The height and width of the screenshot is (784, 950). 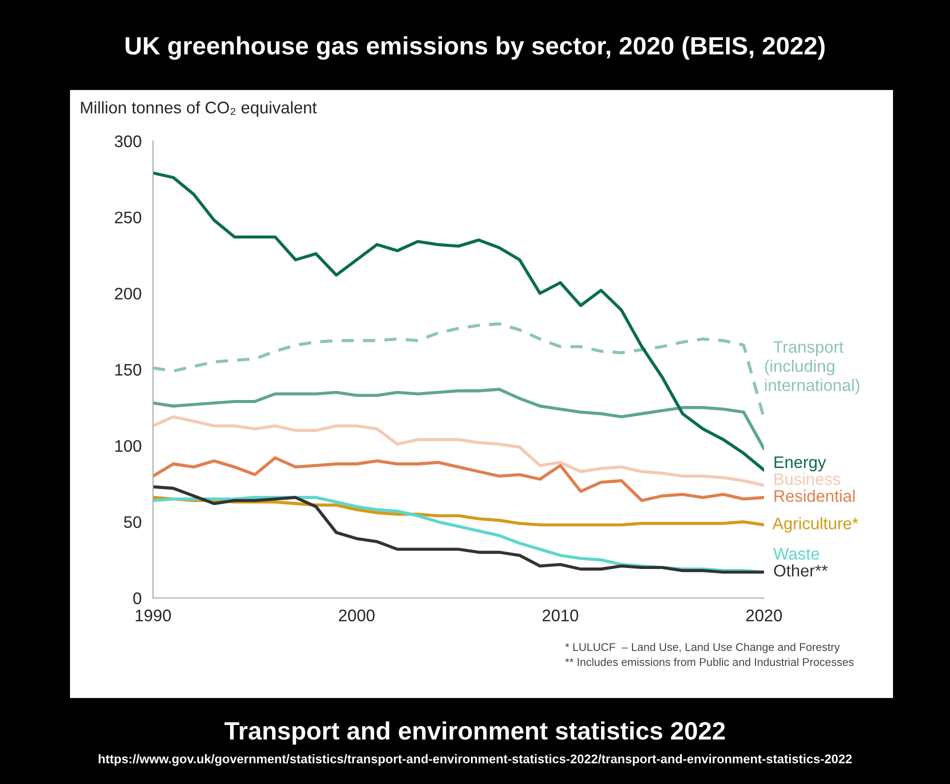 I want to click on series-label: Other**, so click(x=801, y=570).